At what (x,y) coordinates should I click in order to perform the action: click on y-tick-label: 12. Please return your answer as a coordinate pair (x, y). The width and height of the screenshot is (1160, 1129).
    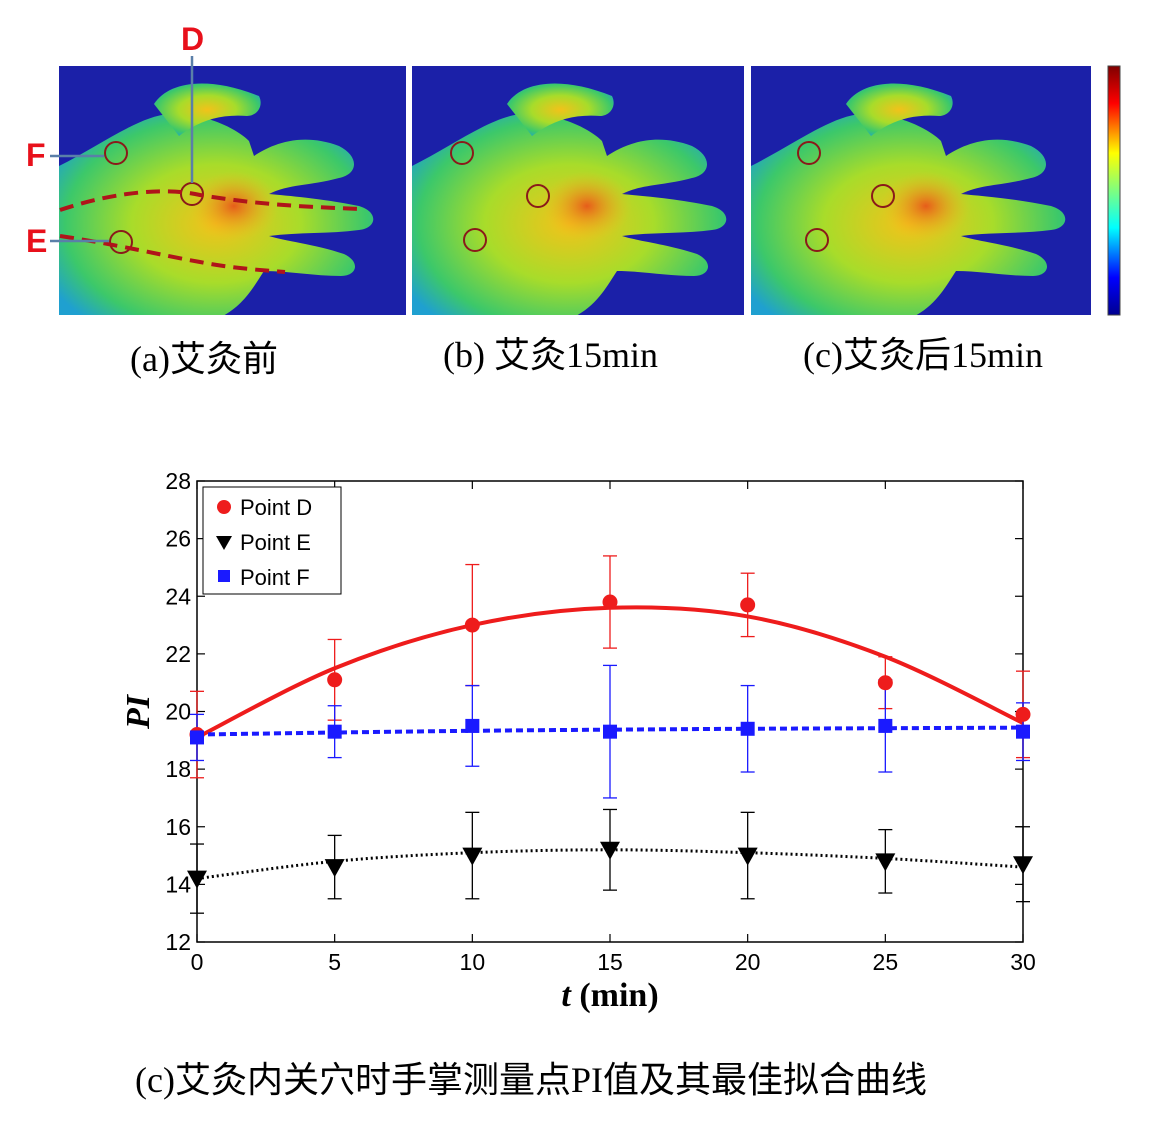
    Looking at the image, I should click on (178, 942).